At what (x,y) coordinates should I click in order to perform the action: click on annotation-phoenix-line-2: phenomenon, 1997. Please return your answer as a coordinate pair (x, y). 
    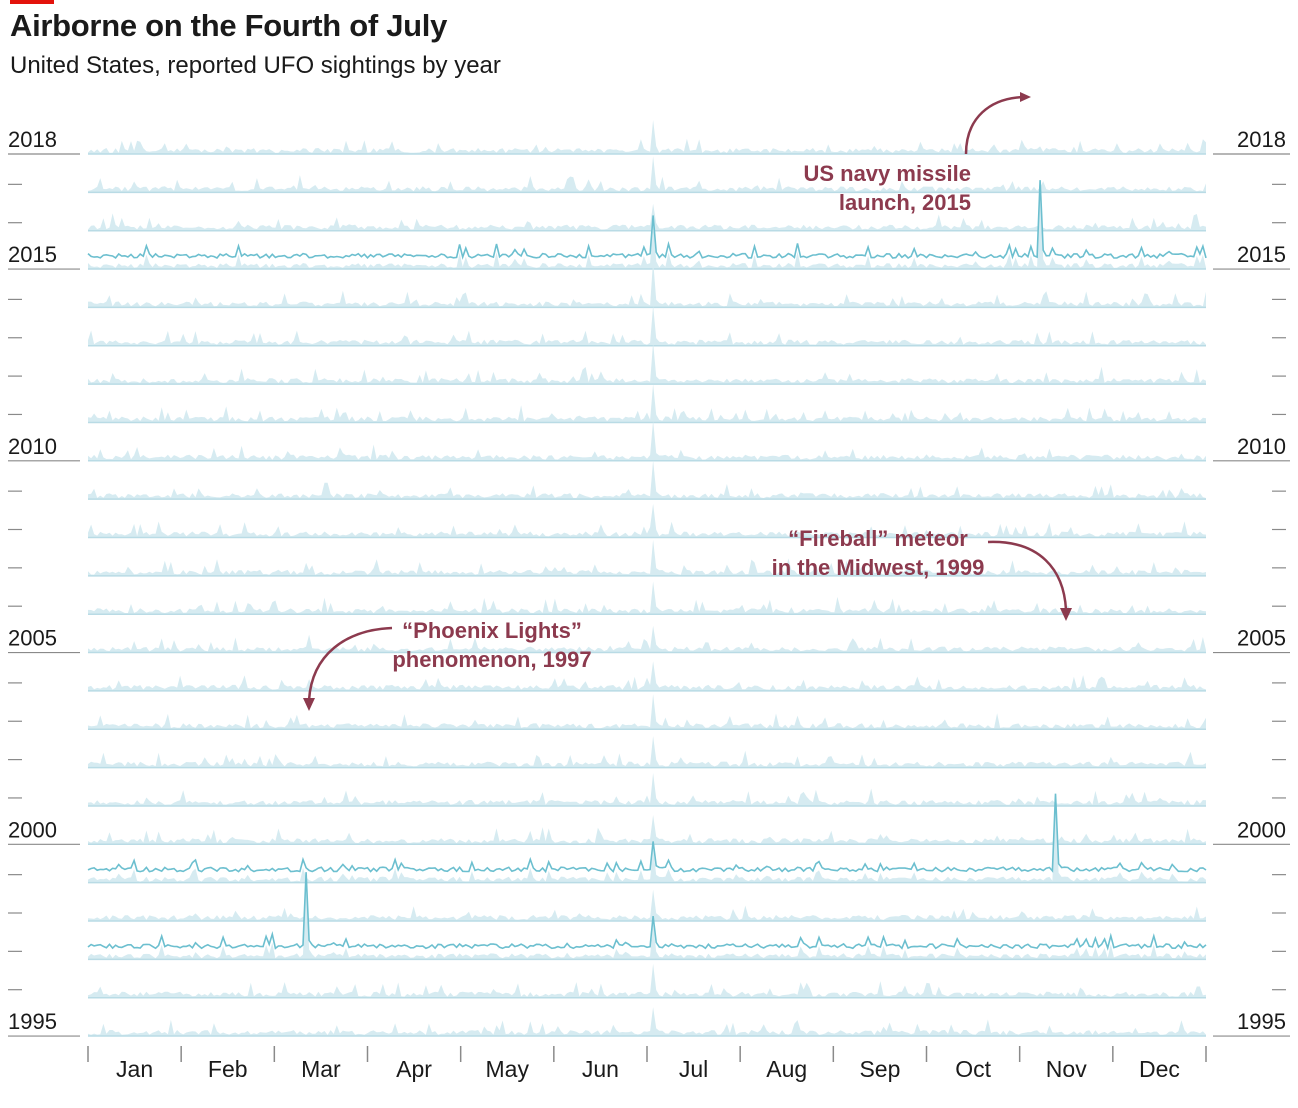
    Looking at the image, I should click on (491, 659).